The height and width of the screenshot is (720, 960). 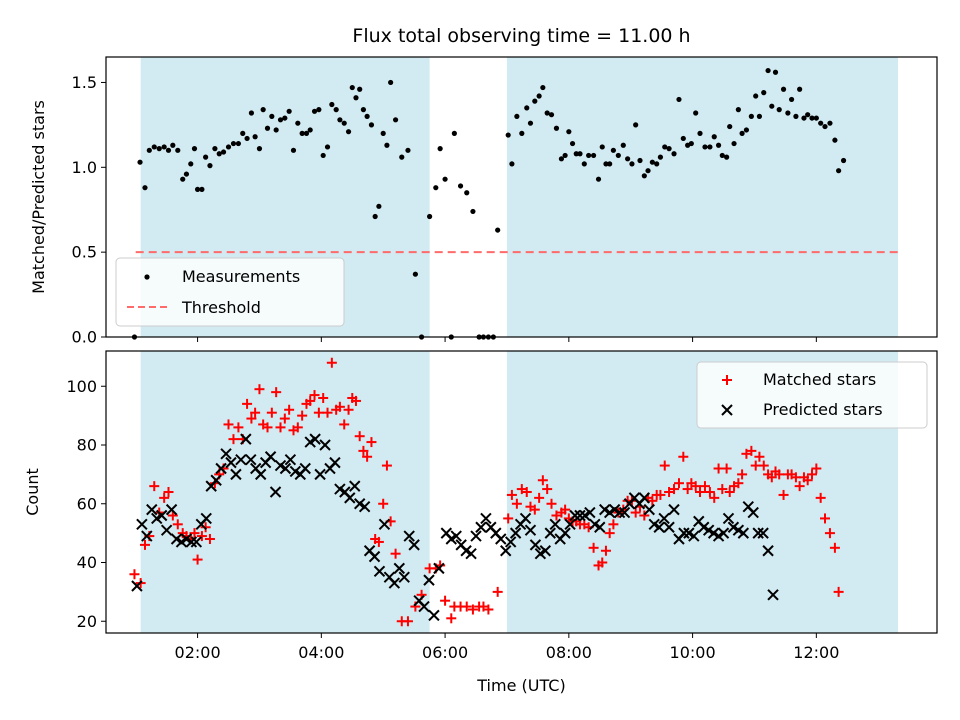 What do you see at coordinates (86, 504) in the screenshot?
I see `bottom-y-axis: 20 40 60 80 100` at bounding box center [86, 504].